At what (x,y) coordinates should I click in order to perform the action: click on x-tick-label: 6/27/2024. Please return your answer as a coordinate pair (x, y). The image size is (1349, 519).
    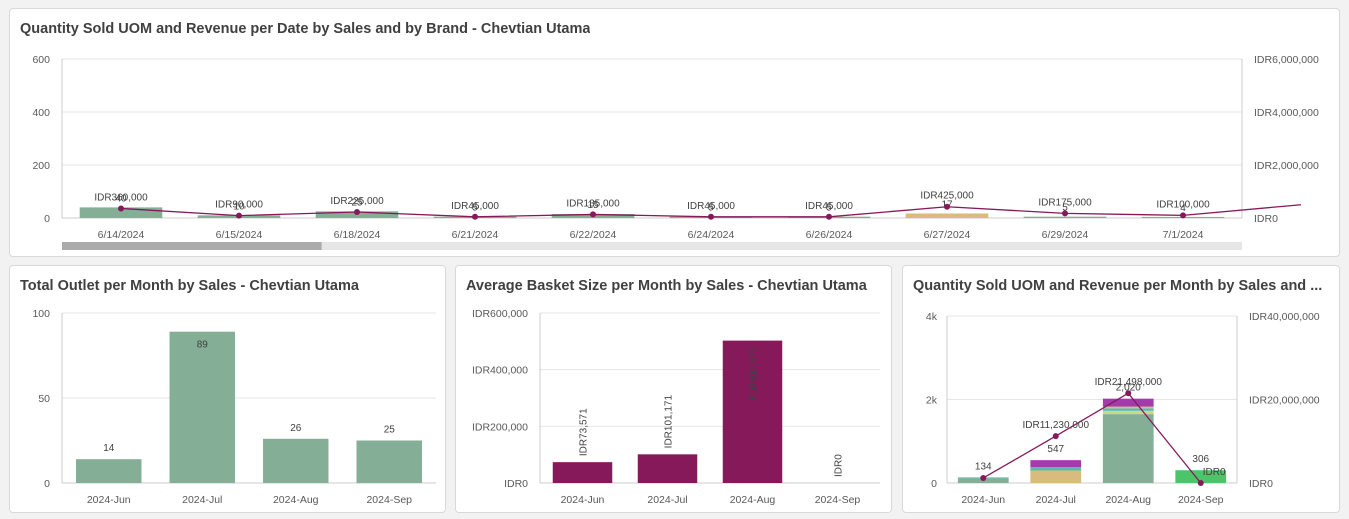
    Looking at the image, I should click on (947, 235).